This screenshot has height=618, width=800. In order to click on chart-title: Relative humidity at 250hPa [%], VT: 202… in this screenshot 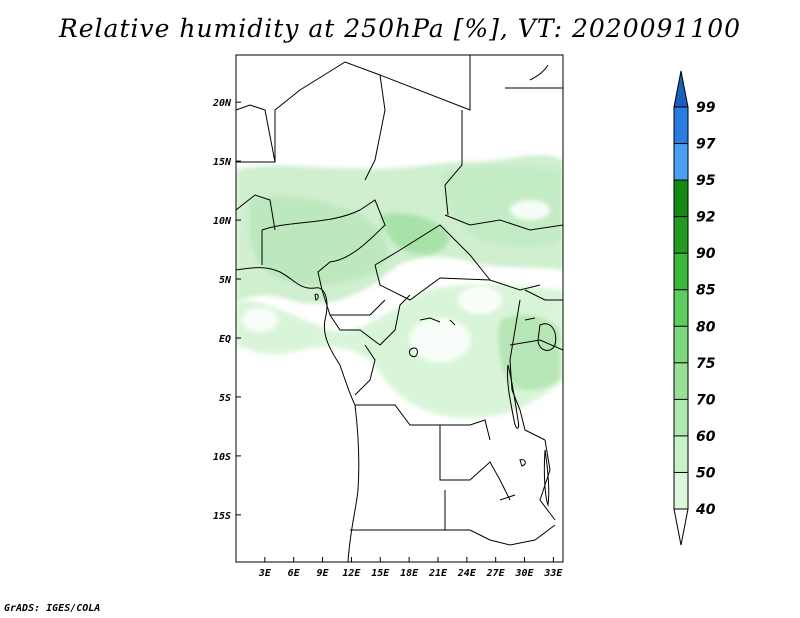, I will do `click(400, 28)`.